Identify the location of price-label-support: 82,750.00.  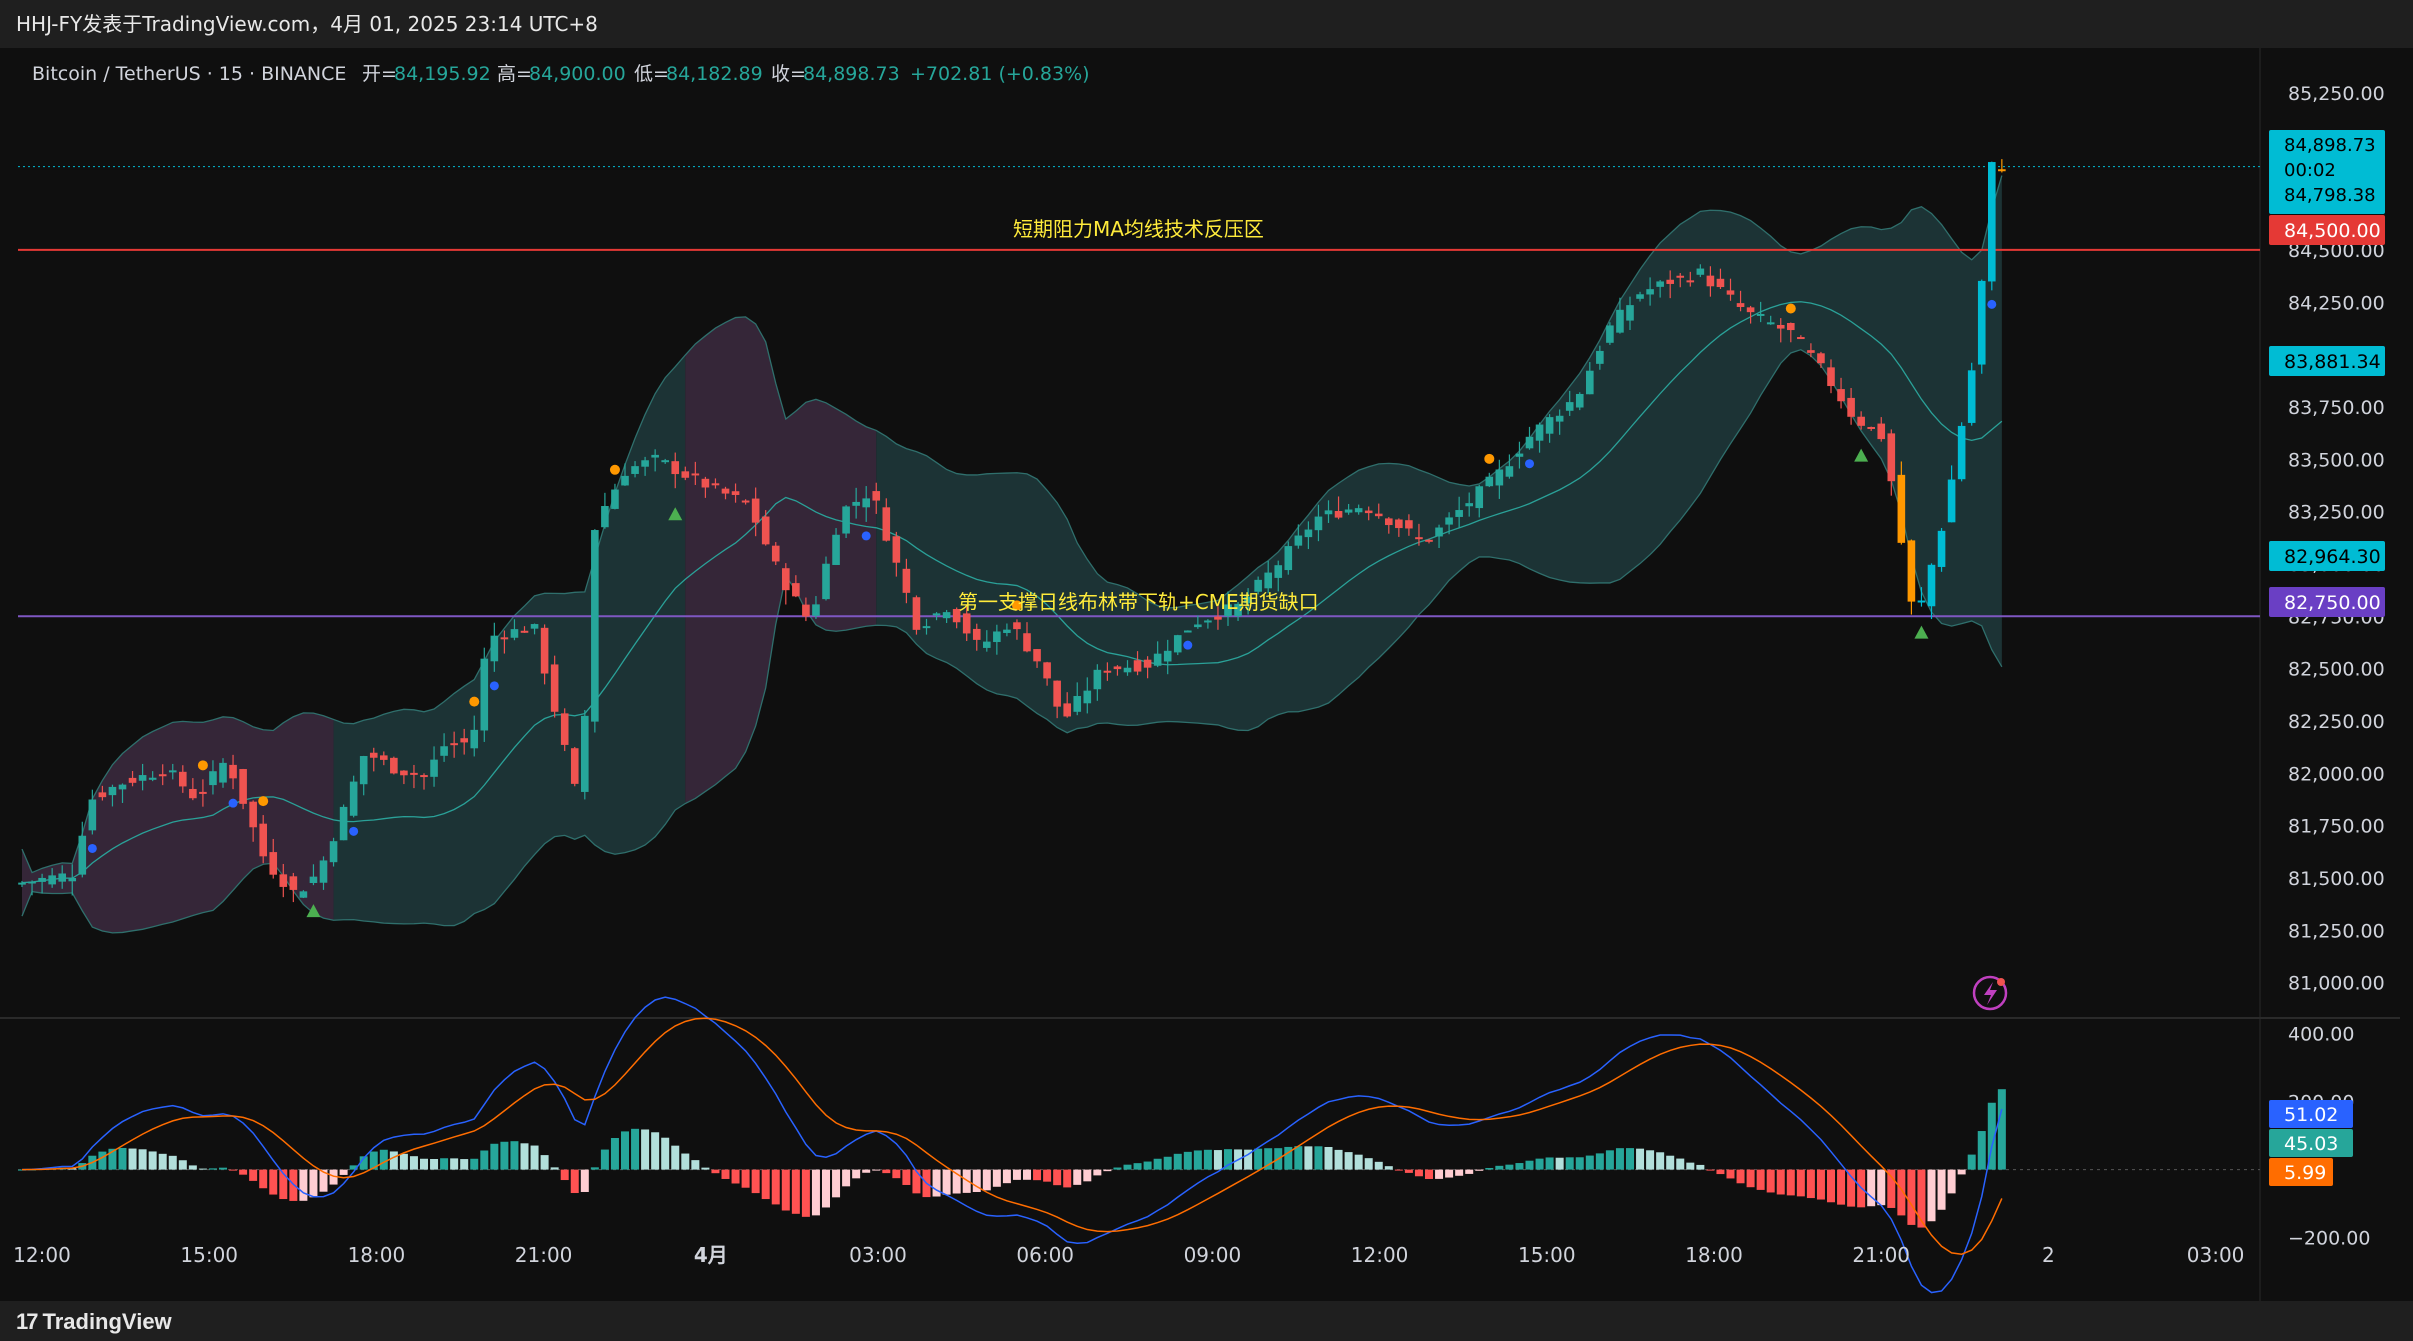
(2327, 602).